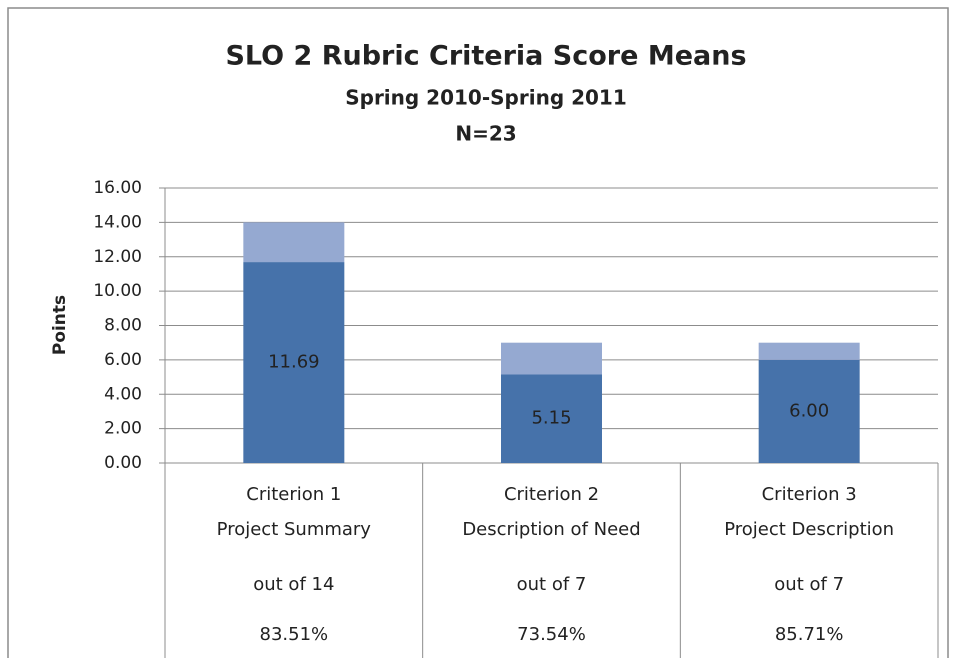  I want to click on y-tick-label: 2.00, so click(123, 429).